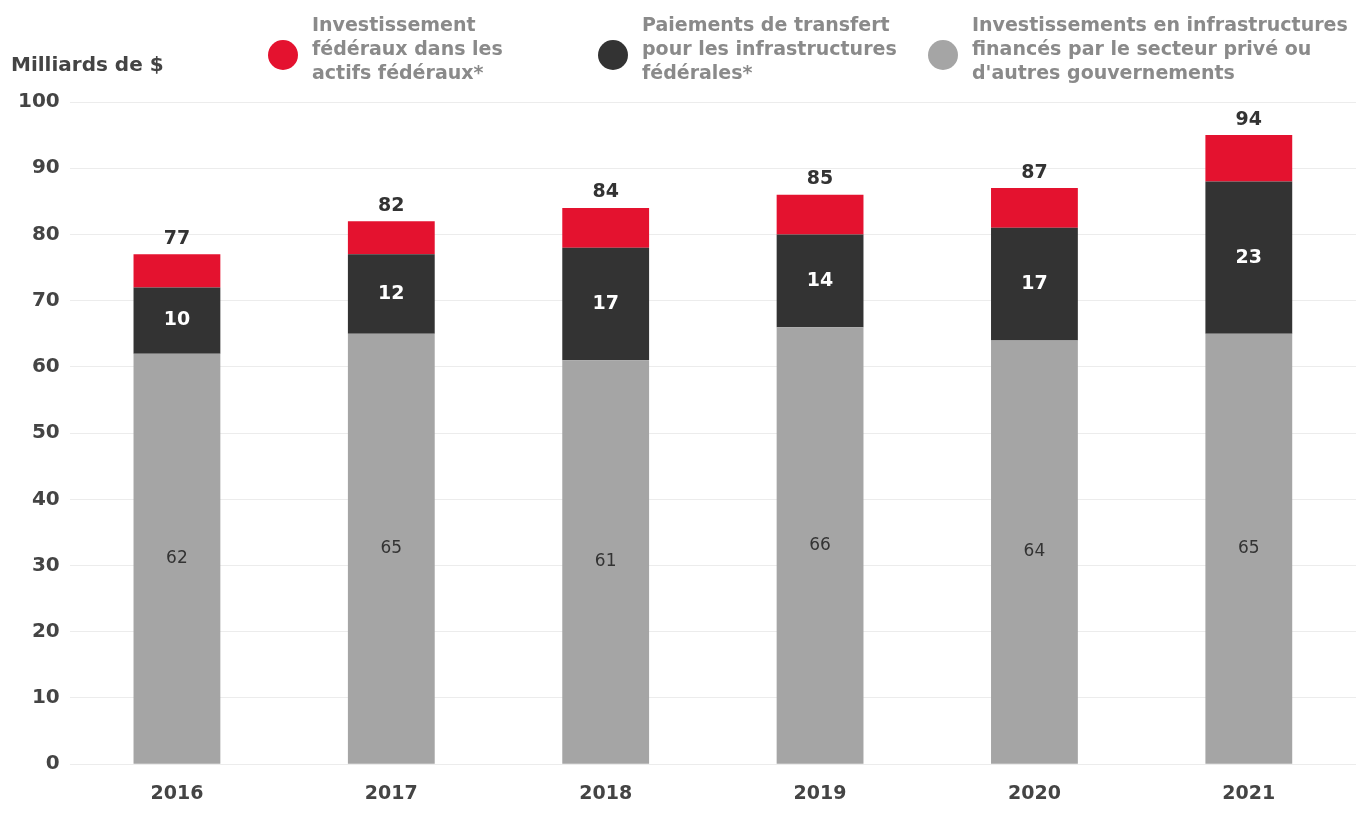  I want to click on total-label: 82, so click(391, 203).